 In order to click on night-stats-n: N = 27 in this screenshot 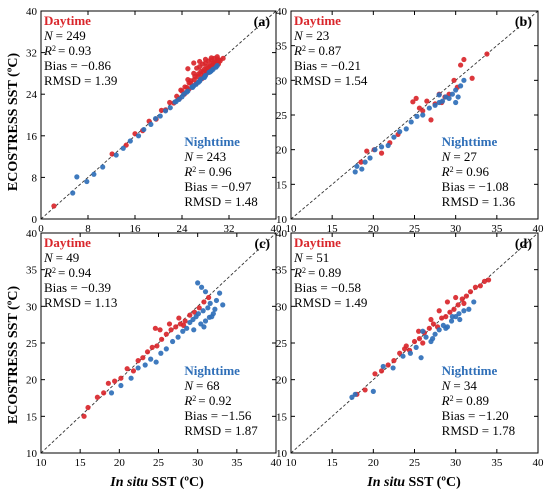, I will do `click(459, 156)`.